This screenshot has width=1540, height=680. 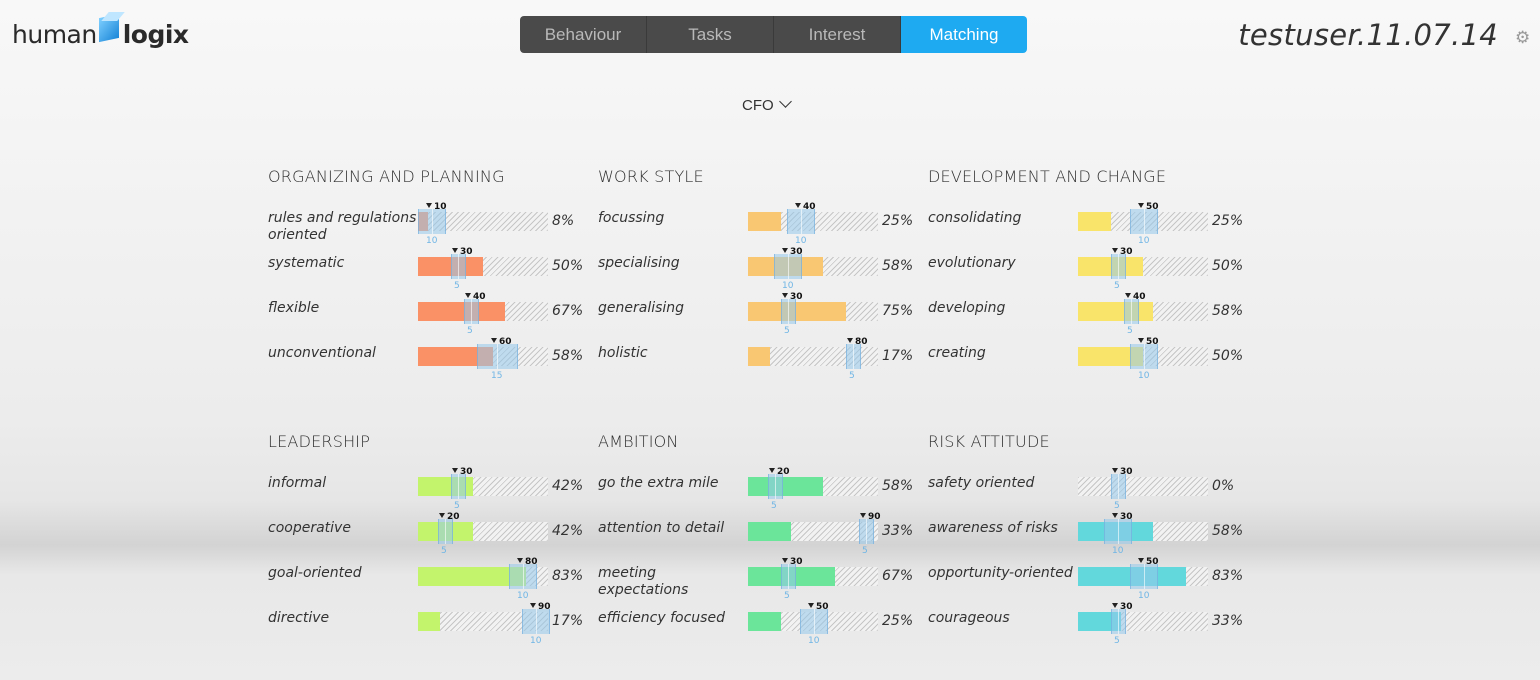 What do you see at coordinates (813, 224) in the screenshot?
I see `trait-bar: 40 10` at bounding box center [813, 224].